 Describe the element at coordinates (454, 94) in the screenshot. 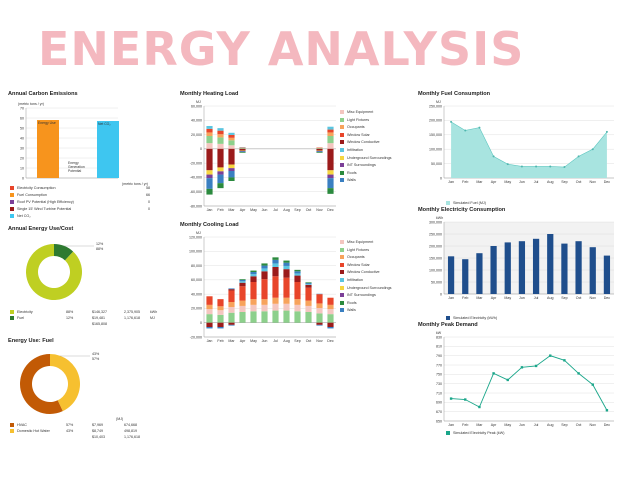

I see `fuel-consumption-title: Monthly Fuel Consumption` at that location.